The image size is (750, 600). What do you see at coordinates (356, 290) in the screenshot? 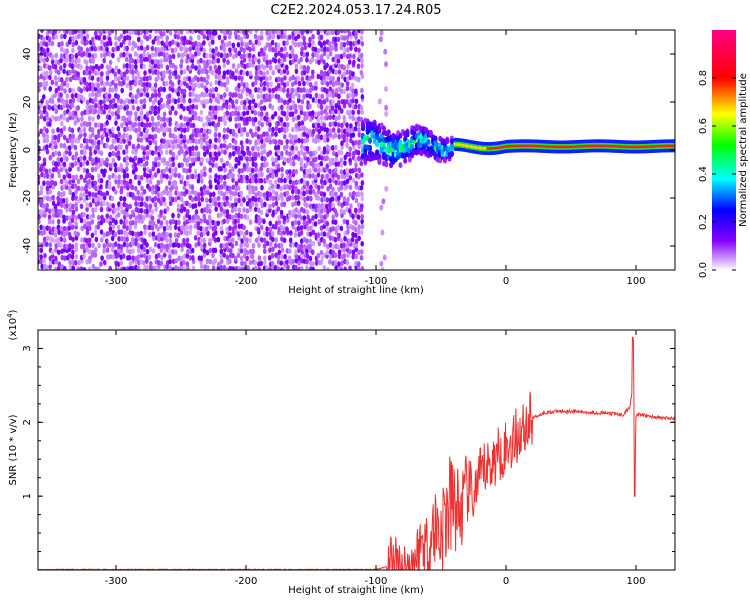
I see `spectrogram-x-label: Height of straight line (km)` at bounding box center [356, 290].